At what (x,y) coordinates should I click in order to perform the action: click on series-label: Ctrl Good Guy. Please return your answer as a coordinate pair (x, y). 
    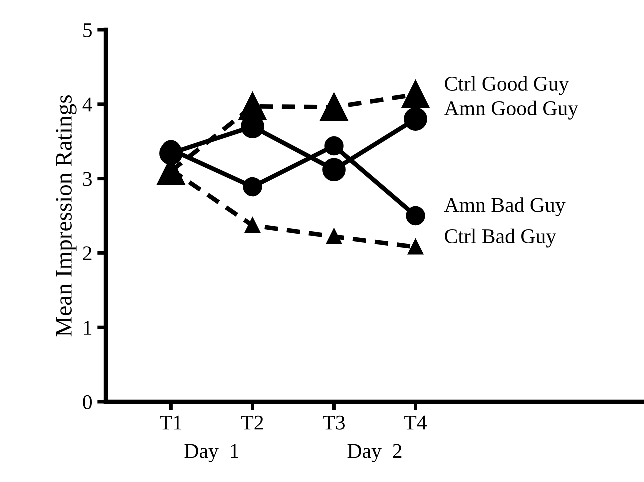
    Looking at the image, I should click on (507, 86).